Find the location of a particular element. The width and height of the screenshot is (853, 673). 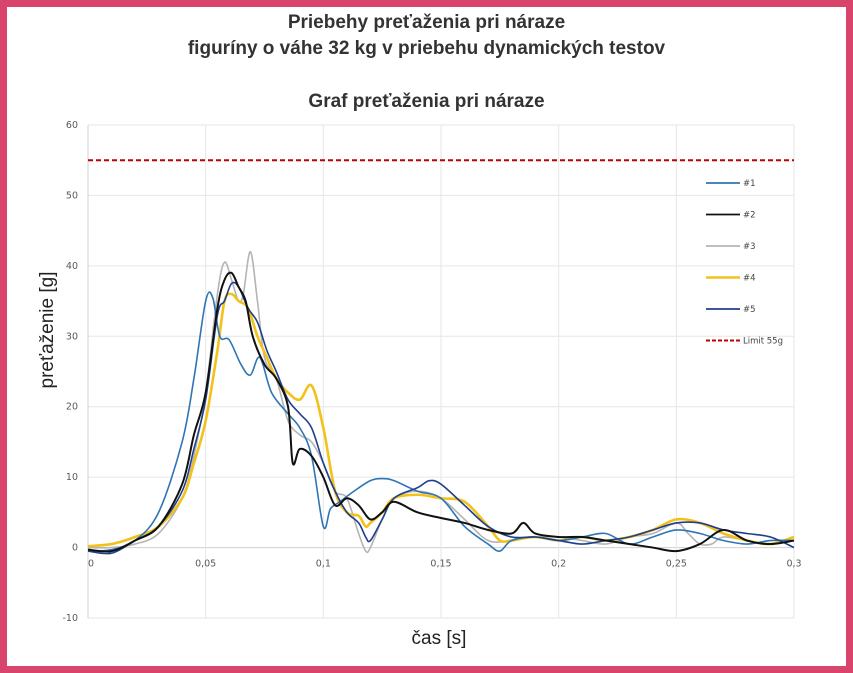

y-tick-label: 20 is located at coordinates (72, 407).